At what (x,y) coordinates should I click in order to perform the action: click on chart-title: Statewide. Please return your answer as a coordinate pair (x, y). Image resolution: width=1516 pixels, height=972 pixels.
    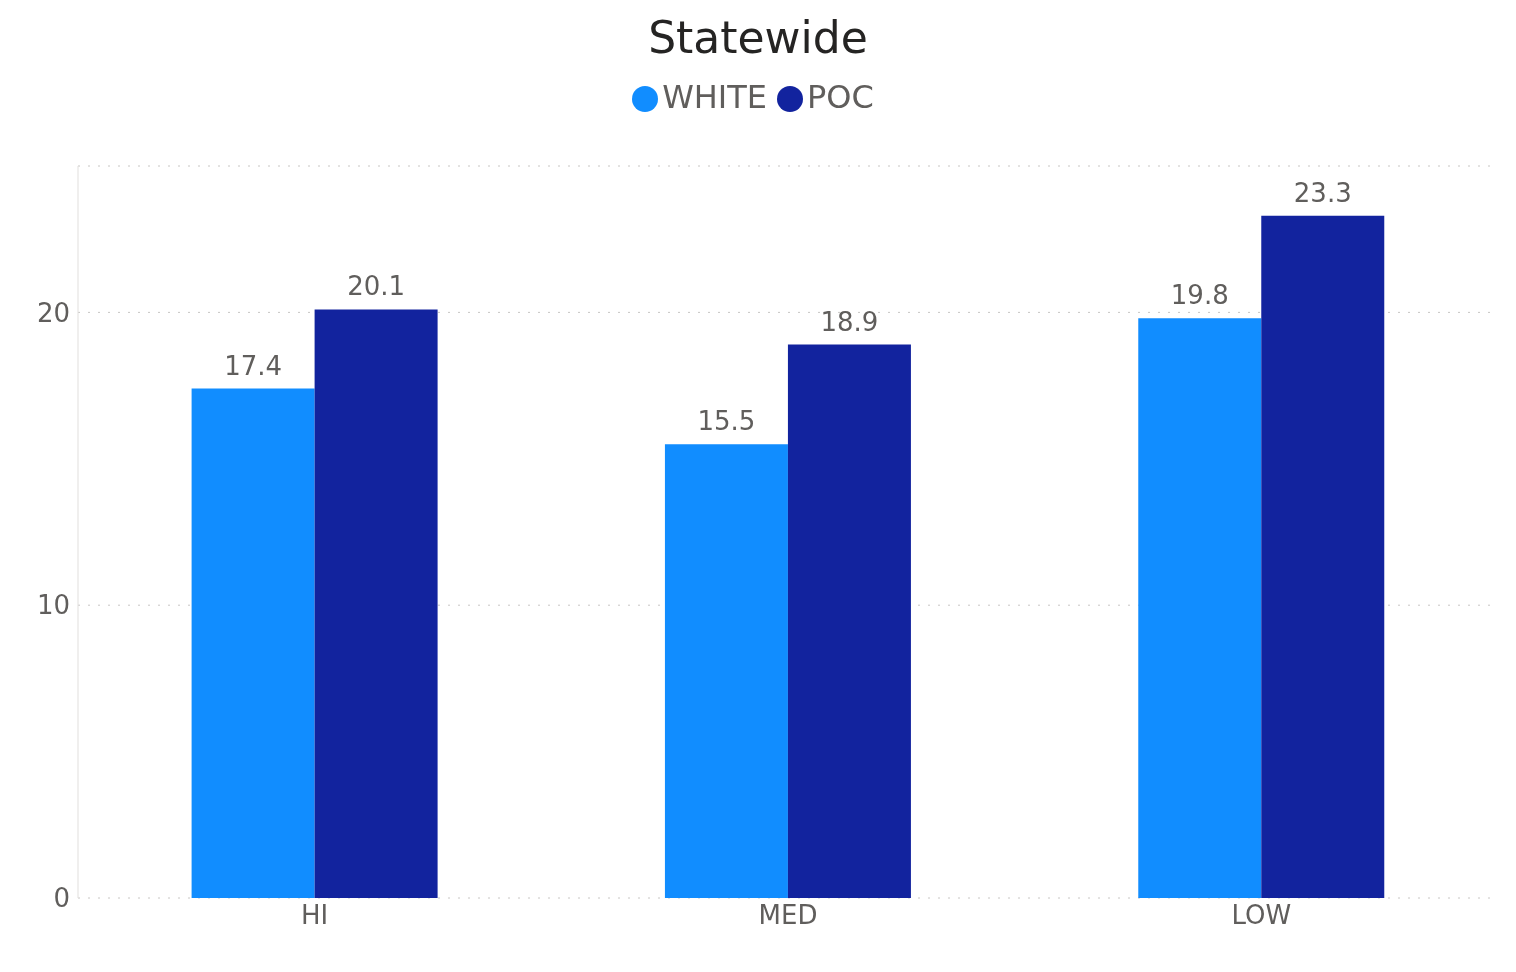
    Looking at the image, I should click on (758, 38).